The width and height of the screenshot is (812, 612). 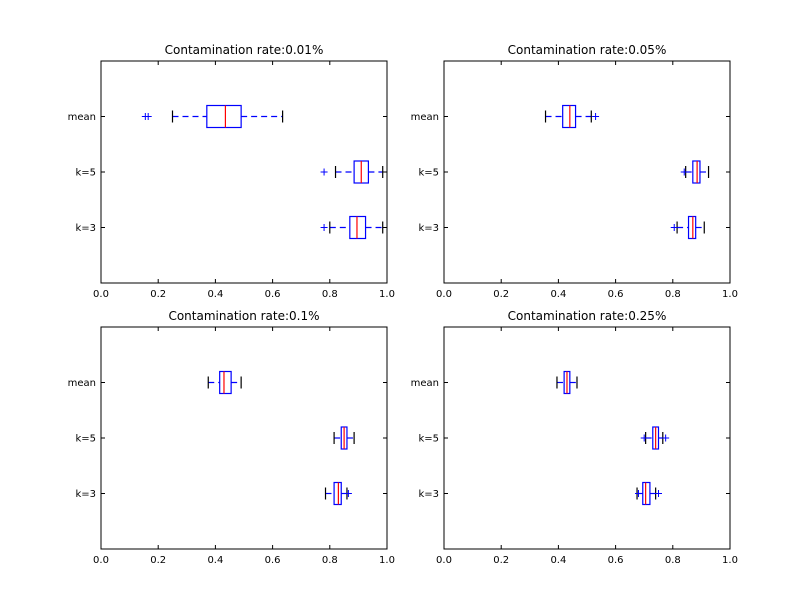 I want to click on subplot-title: Contamination rate:0.01%, so click(x=244, y=50).